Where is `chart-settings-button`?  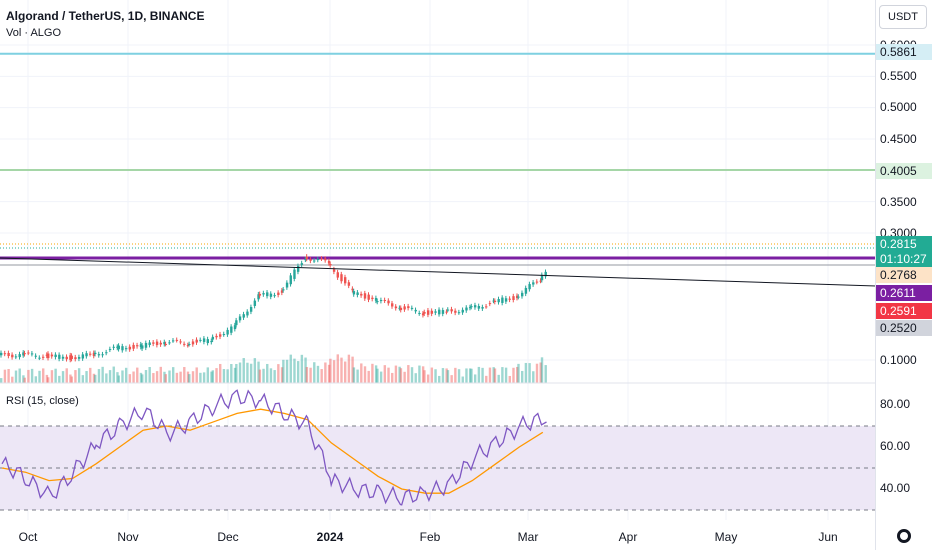 chart-settings-button is located at coordinates (904, 535).